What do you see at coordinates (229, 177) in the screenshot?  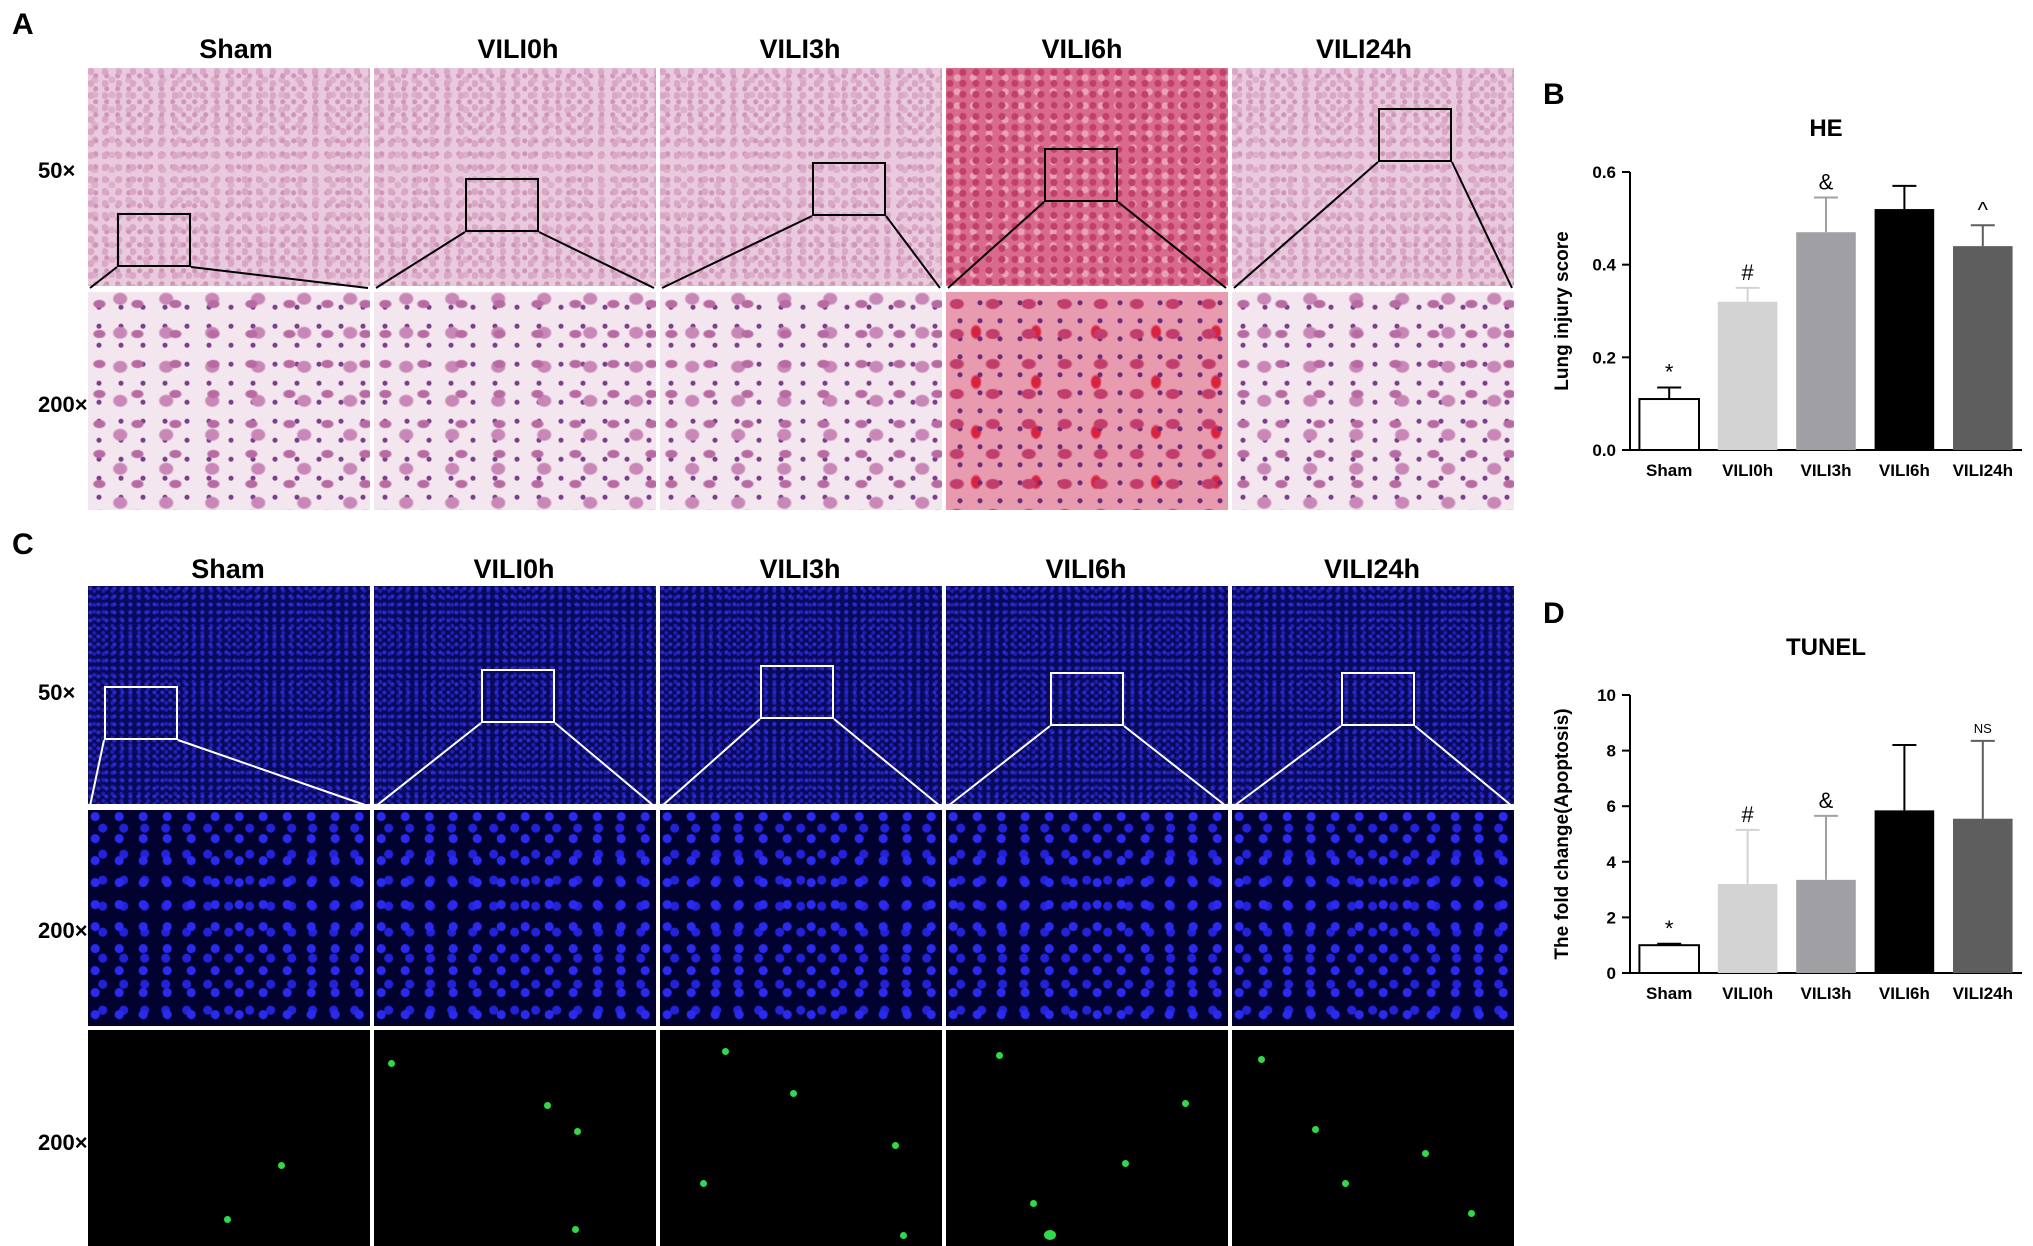 I see `he-50x-sham-image` at bounding box center [229, 177].